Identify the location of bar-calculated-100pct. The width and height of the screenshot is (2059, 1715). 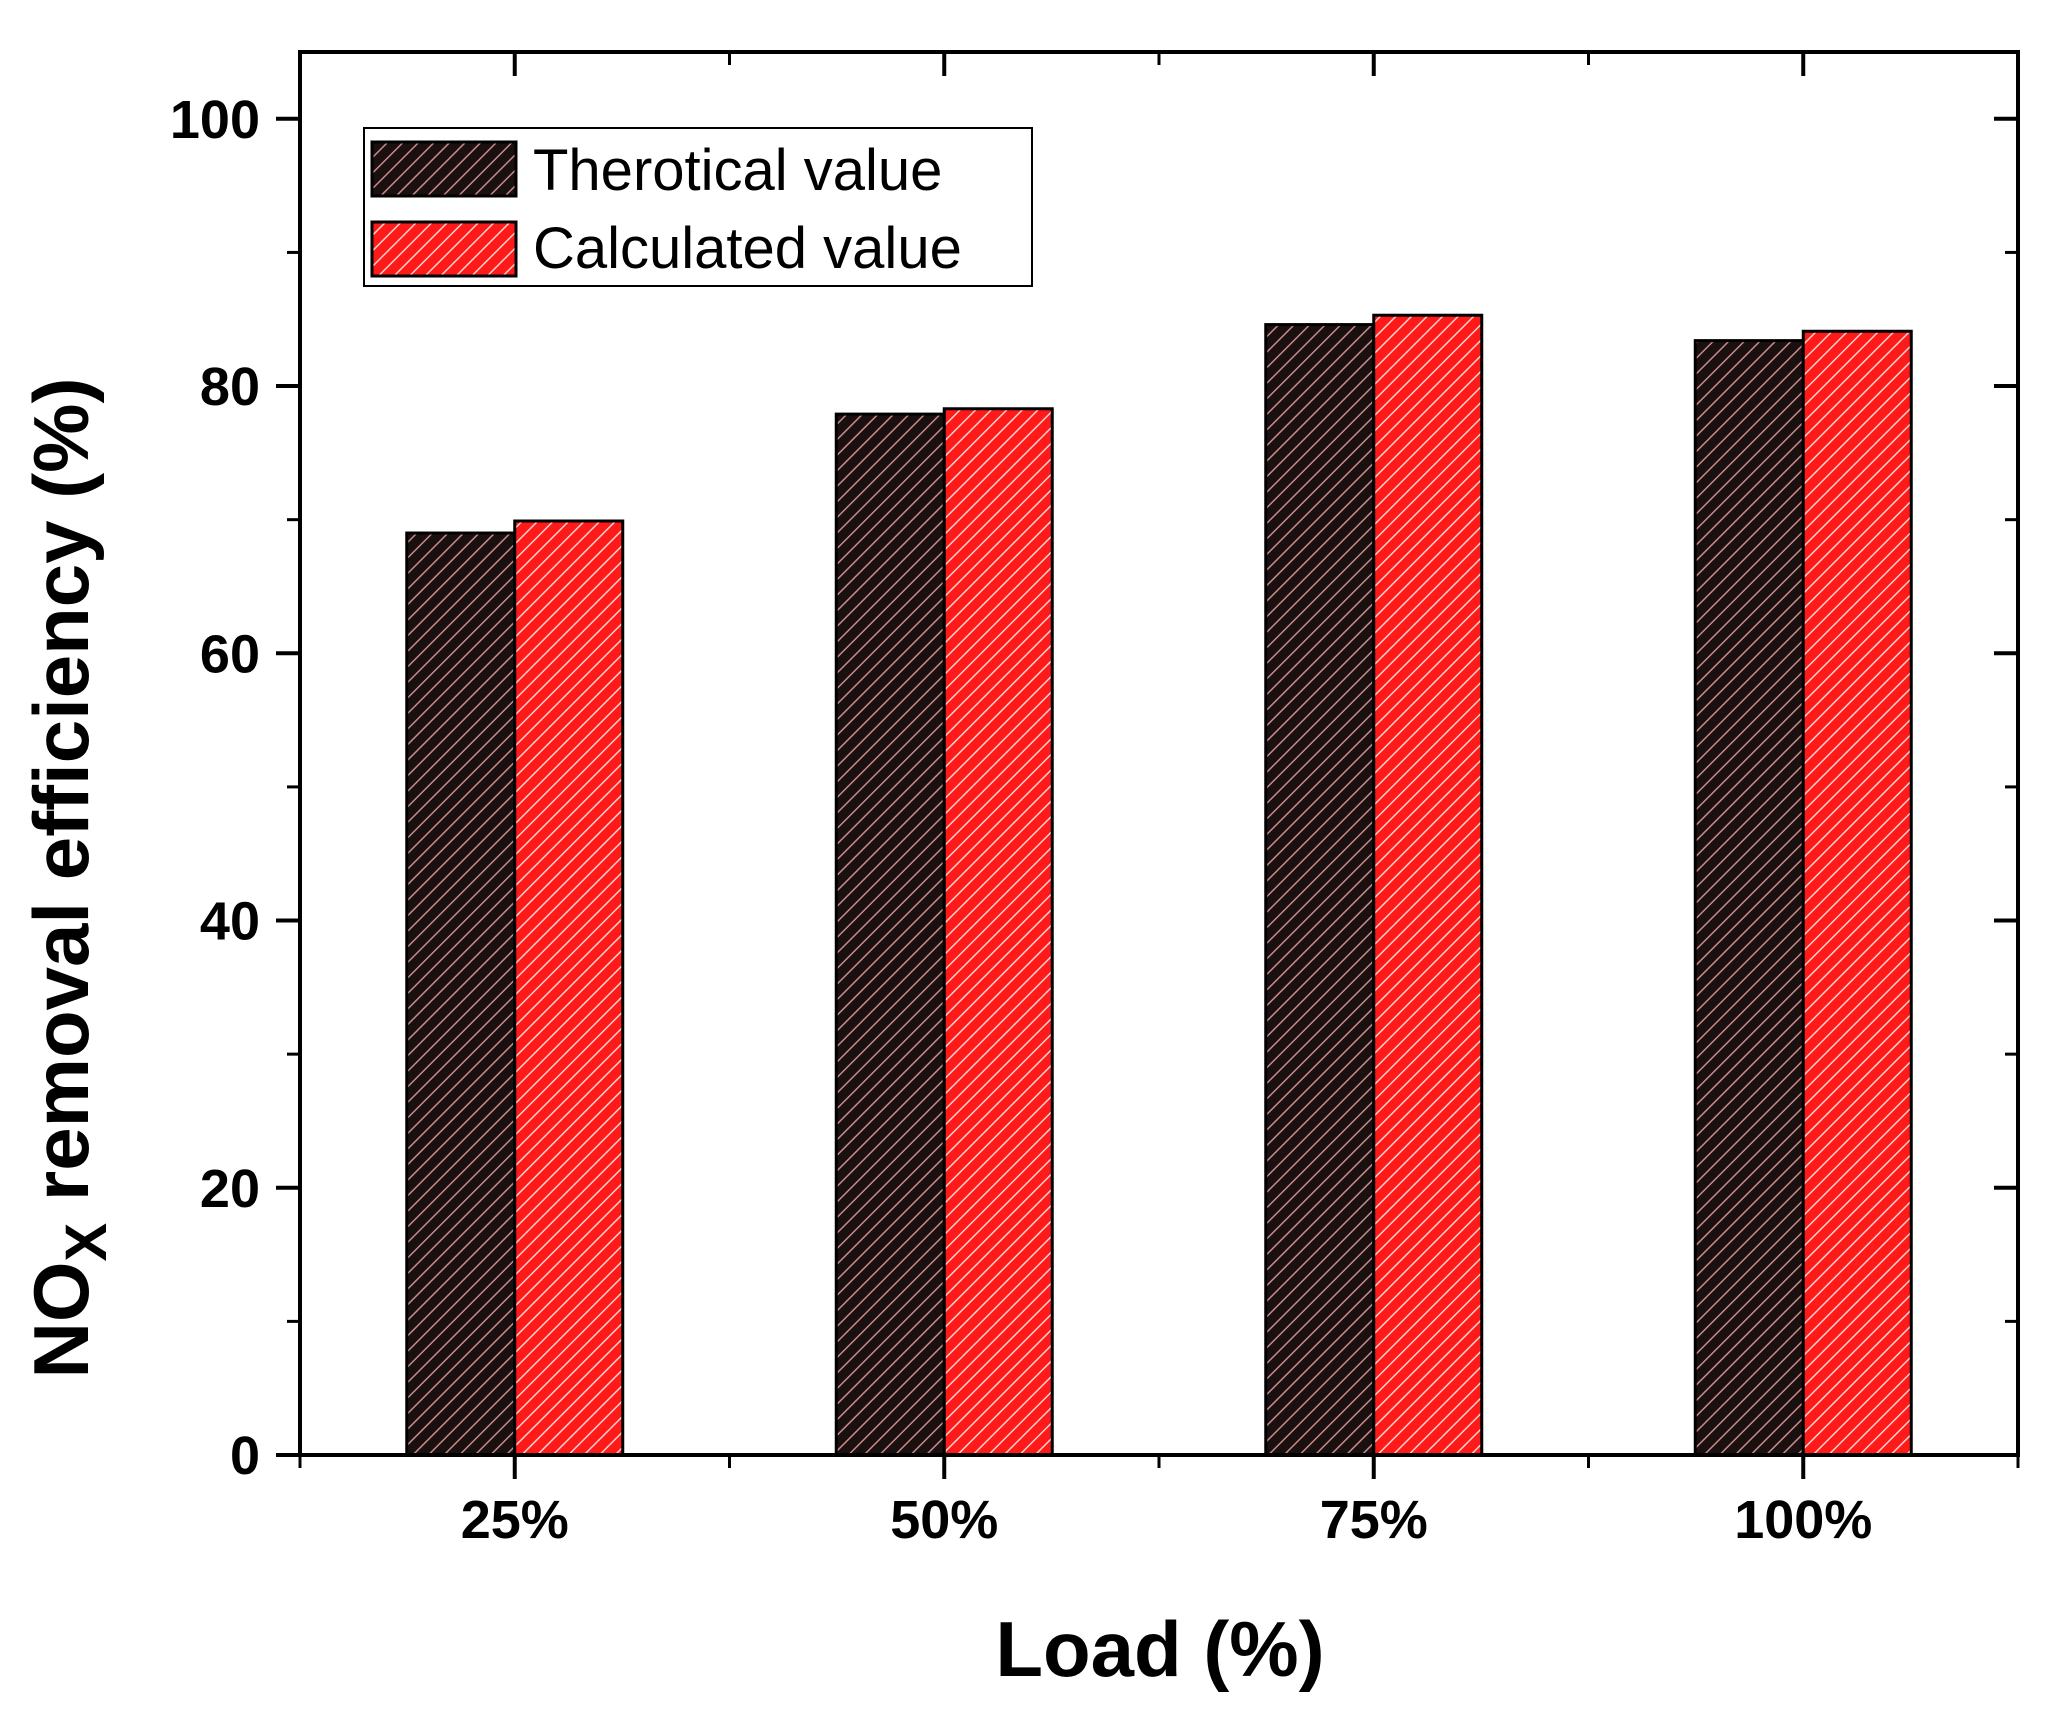
(1857, 893).